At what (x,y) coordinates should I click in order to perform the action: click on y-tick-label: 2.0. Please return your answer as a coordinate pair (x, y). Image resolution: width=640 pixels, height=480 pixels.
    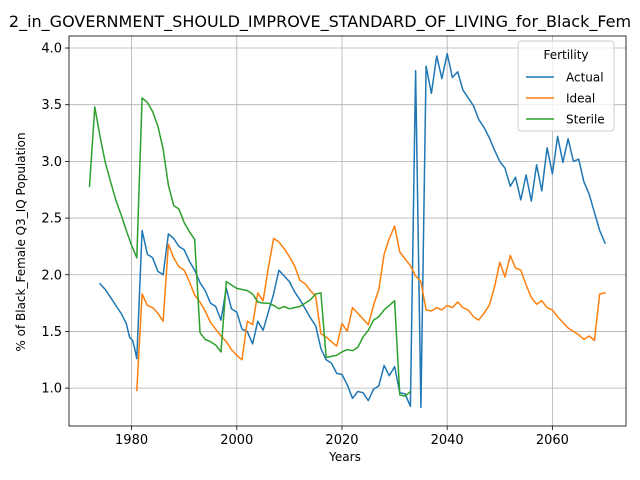
    Looking at the image, I should click on (51, 275).